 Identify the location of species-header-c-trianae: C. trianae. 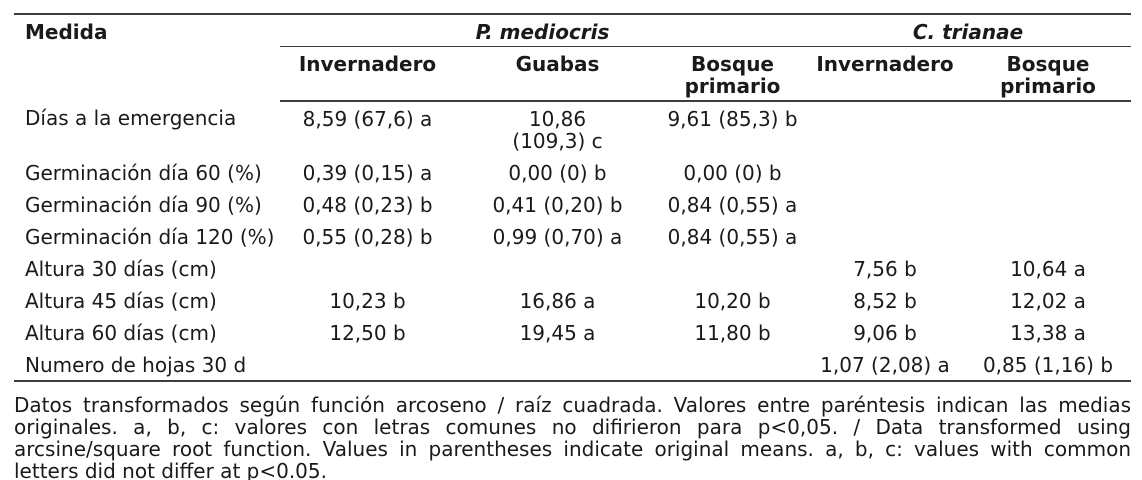
(968, 30).